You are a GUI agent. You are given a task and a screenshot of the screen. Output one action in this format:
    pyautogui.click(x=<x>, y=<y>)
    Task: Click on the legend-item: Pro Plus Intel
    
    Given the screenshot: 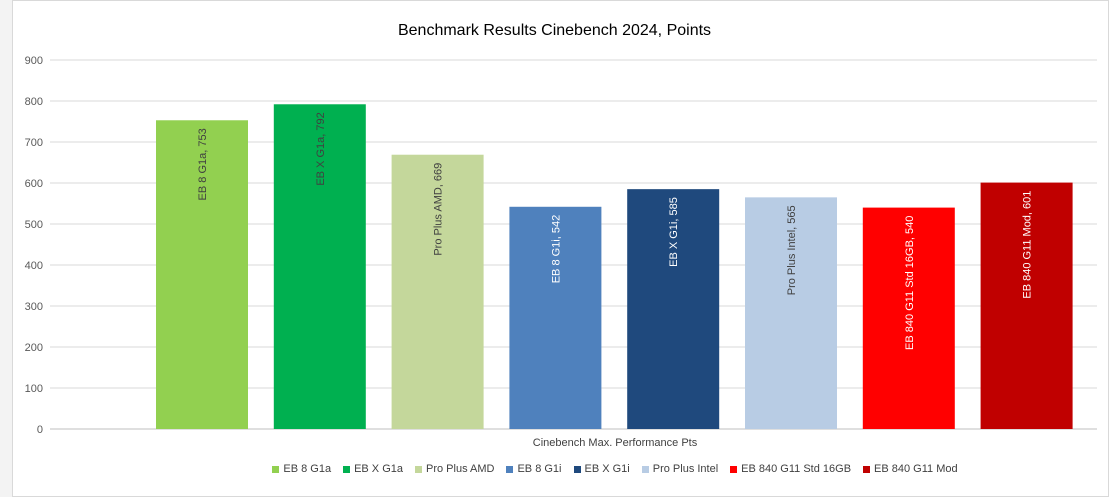 What is the action you would take?
    pyautogui.click(x=680, y=469)
    